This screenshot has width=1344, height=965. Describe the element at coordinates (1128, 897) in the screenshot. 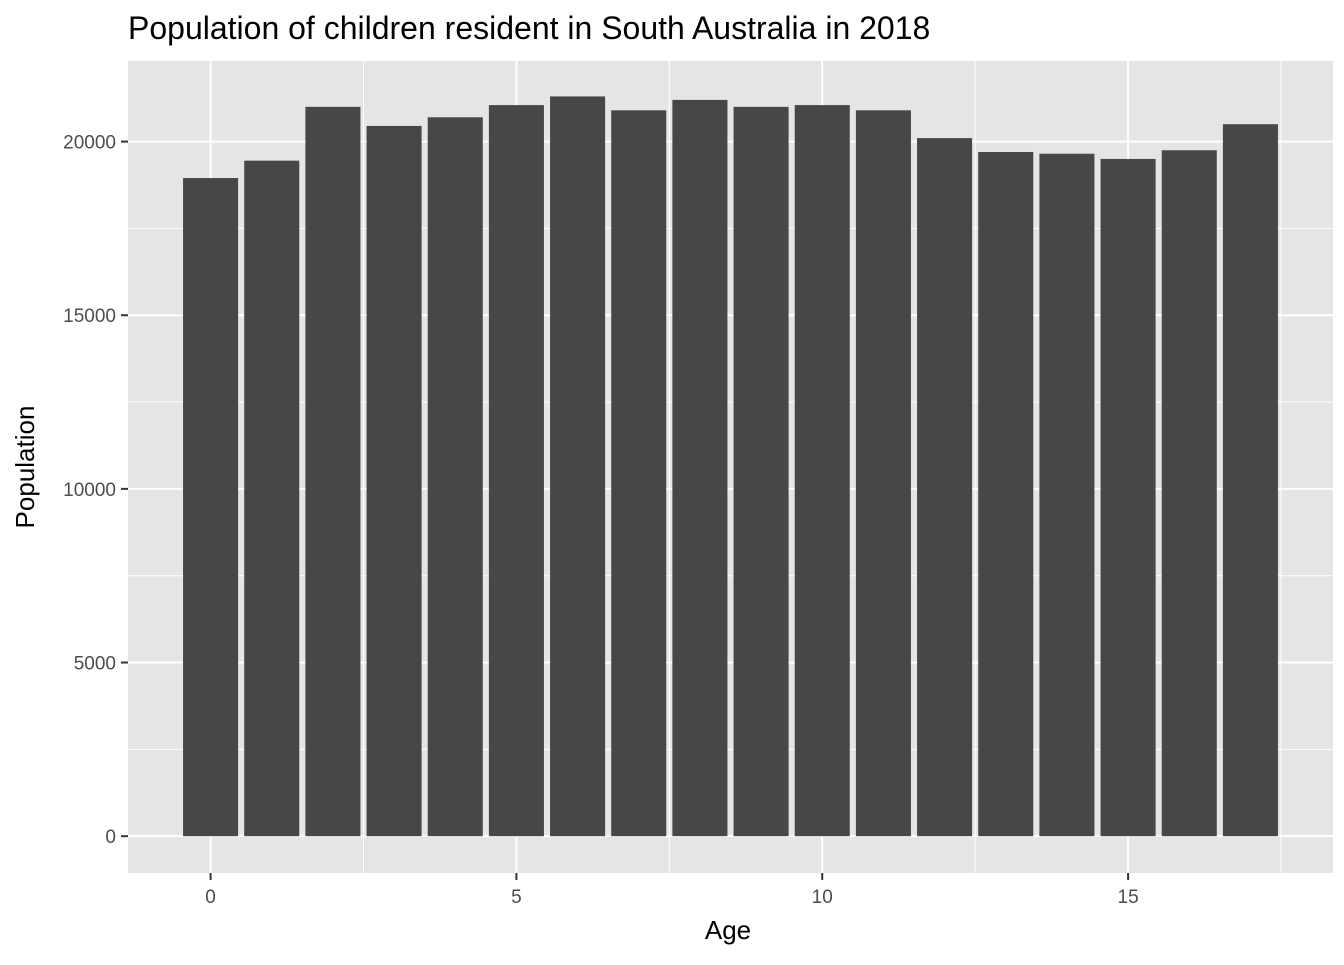

I see `x-tick-label: 15` at that location.